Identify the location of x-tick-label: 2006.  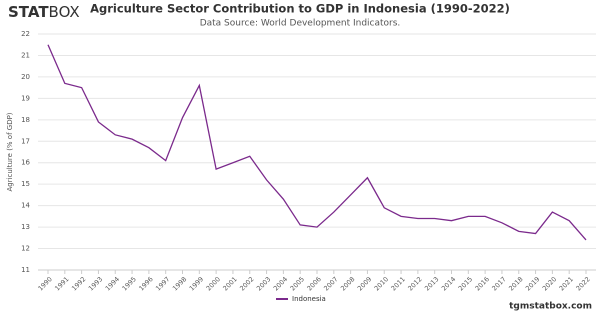
(313, 283).